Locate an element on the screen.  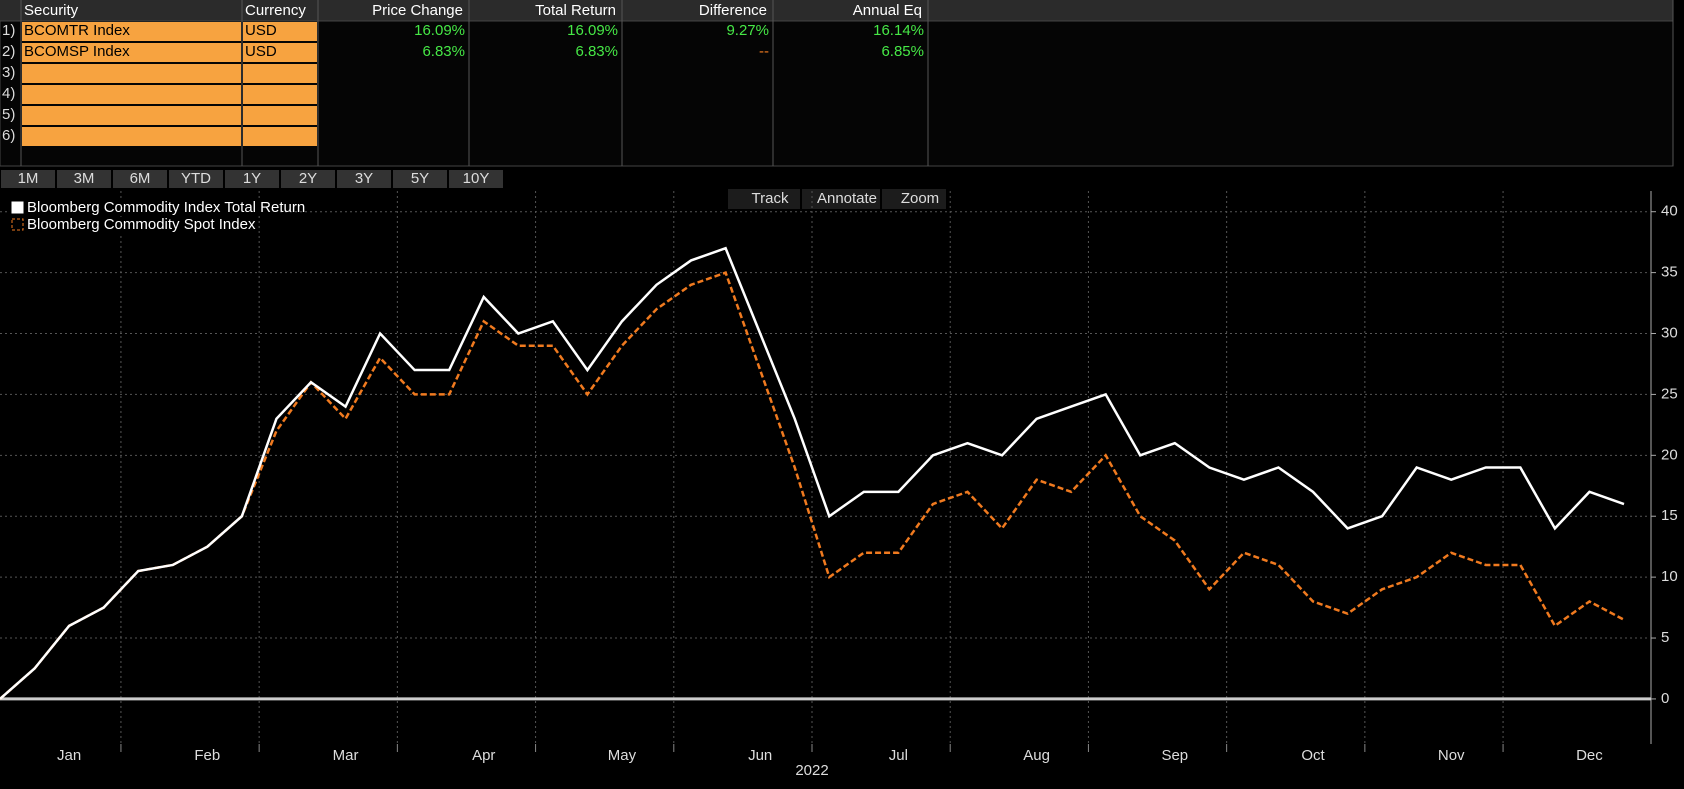
table-cell: 16.14% is located at coordinates (898, 30).